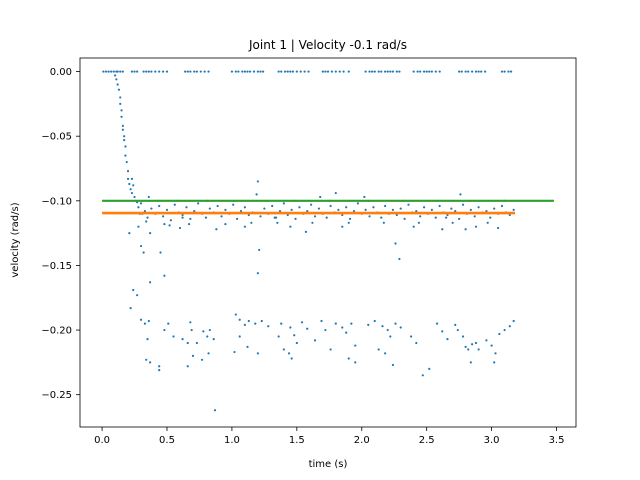 This screenshot has height=480, width=640. Describe the element at coordinates (232, 440) in the screenshot. I see `x-tick-label: 1.0` at that location.